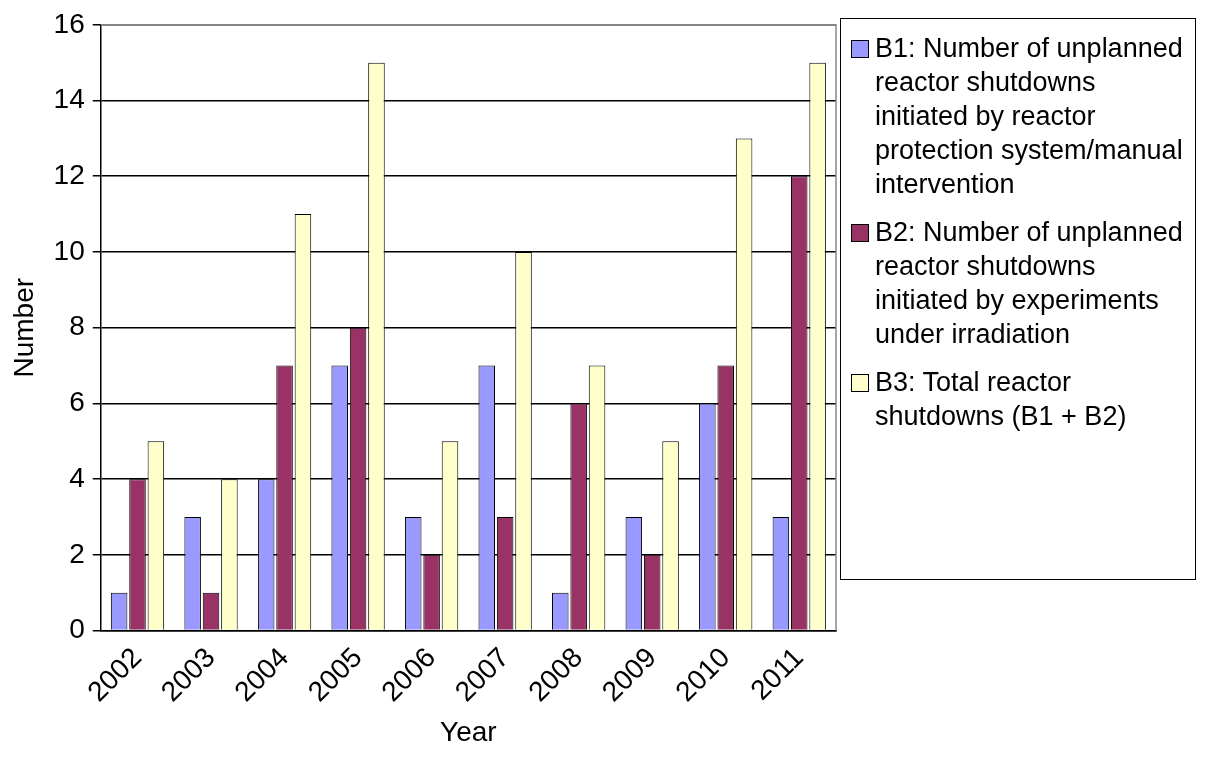  Describe the element at coordinates (77, 553) in the screenshot. I see `y-tick-label: 2` at that location.